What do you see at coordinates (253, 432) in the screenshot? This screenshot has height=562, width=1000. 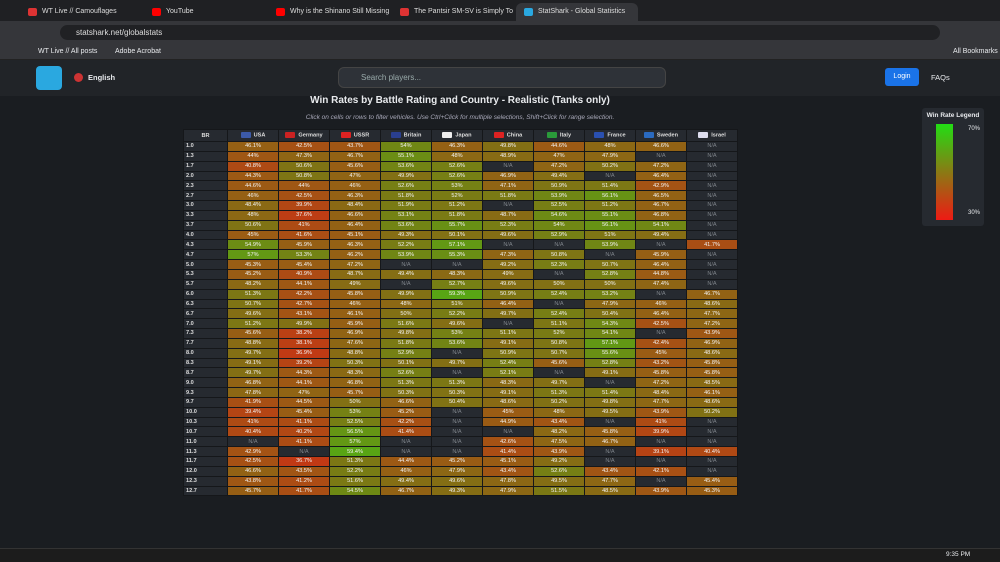 I see `win-rate-cell: 40.4%` at bounding box center [253, 432].